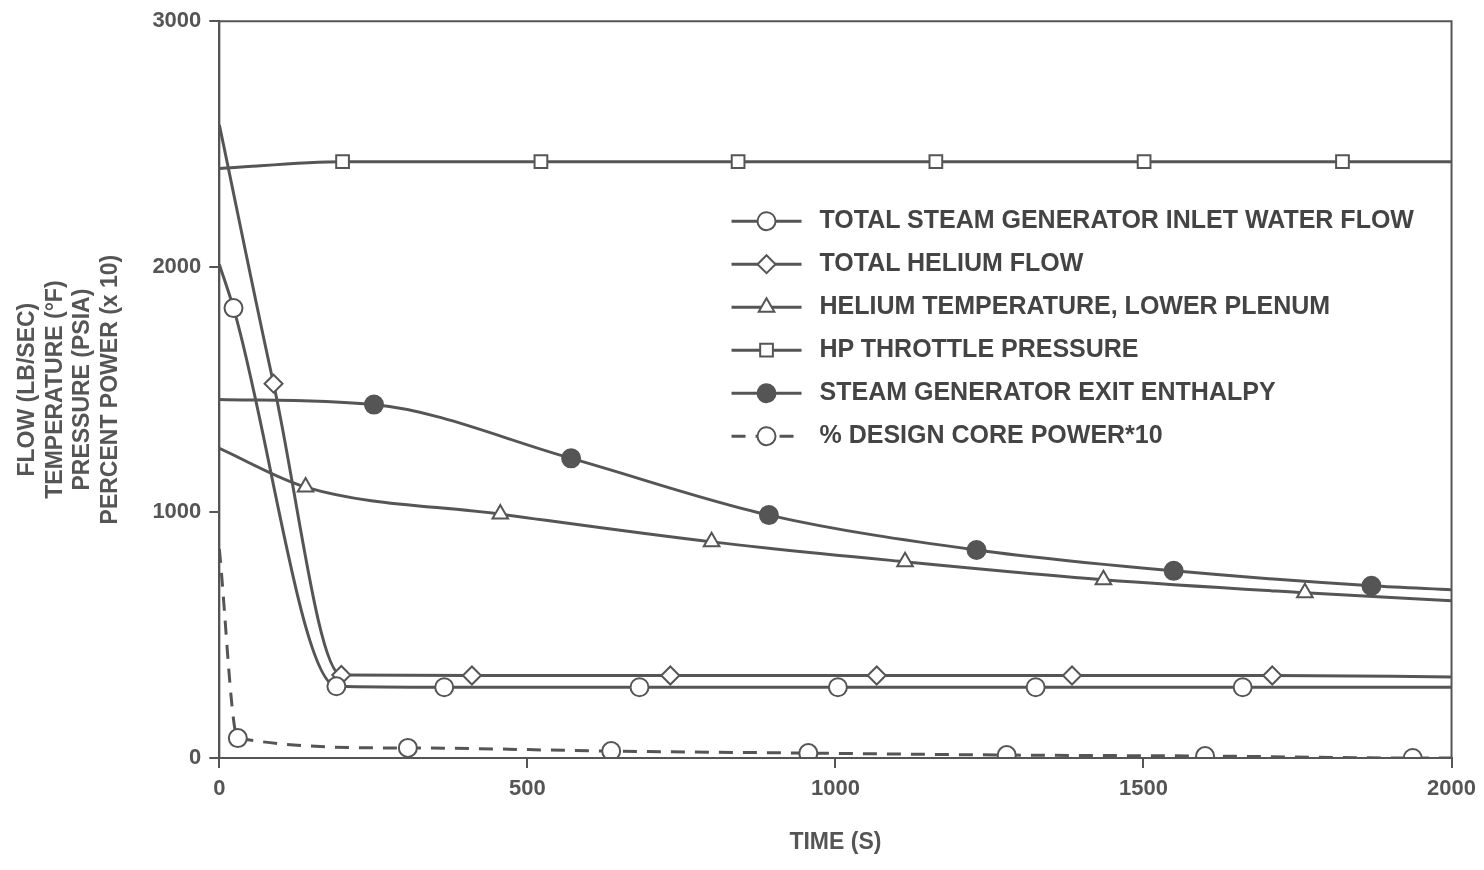 The height and width of the screenshot is (870, 1484). Describe the element at coordinates (835, 840) in the screenshot. I see `x-axis-title: TIME (S)` at that location.